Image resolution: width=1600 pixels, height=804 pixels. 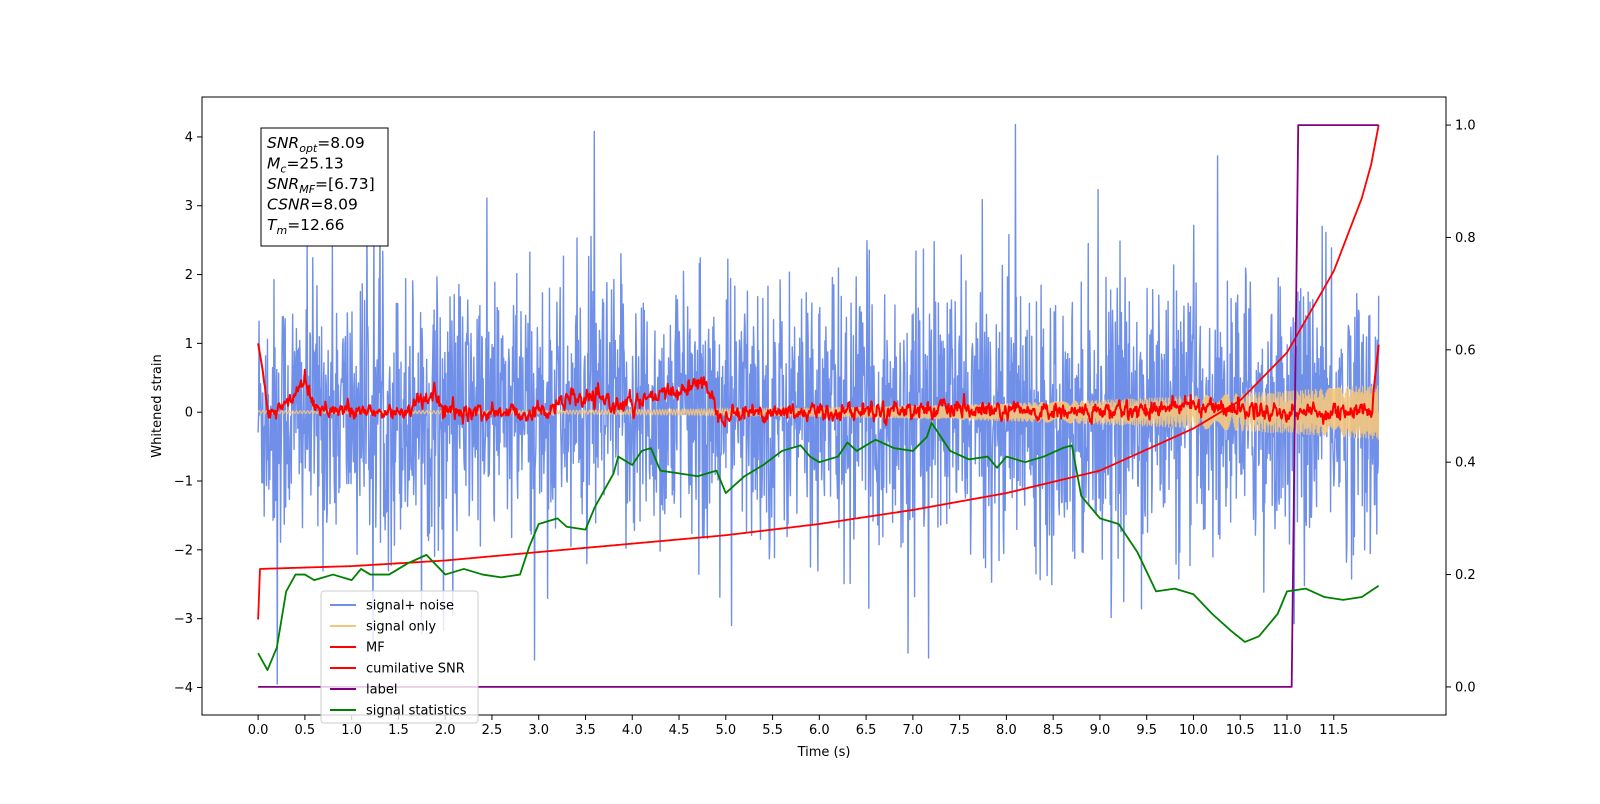 I want to click on legend-label: signal statistics, so click(x=416, y=711).